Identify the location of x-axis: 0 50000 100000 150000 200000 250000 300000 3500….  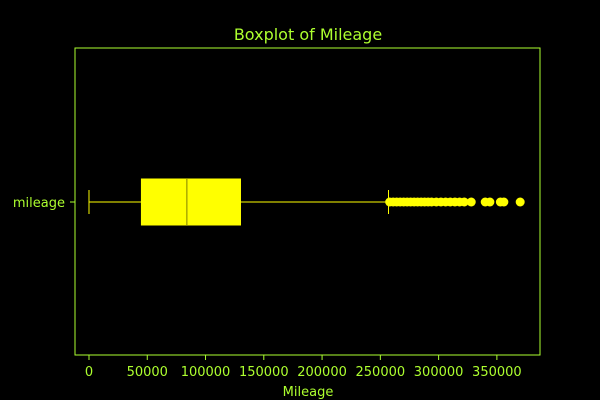
(303, 367).